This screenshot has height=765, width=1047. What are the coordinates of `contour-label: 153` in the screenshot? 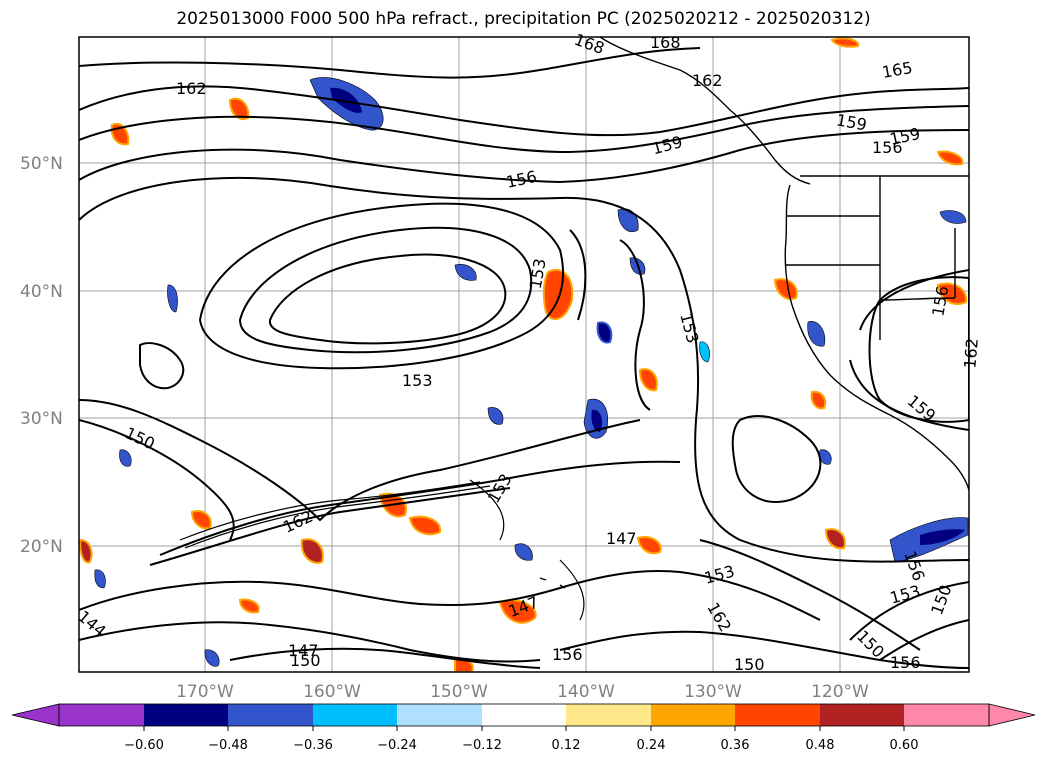 It's located at (417, 380).